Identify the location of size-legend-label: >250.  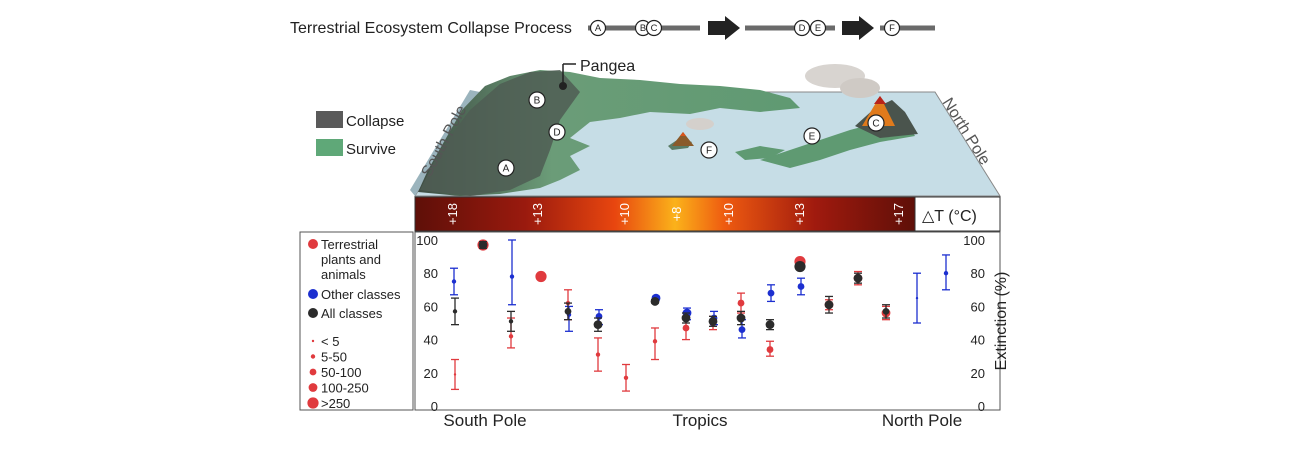
(335, 403).